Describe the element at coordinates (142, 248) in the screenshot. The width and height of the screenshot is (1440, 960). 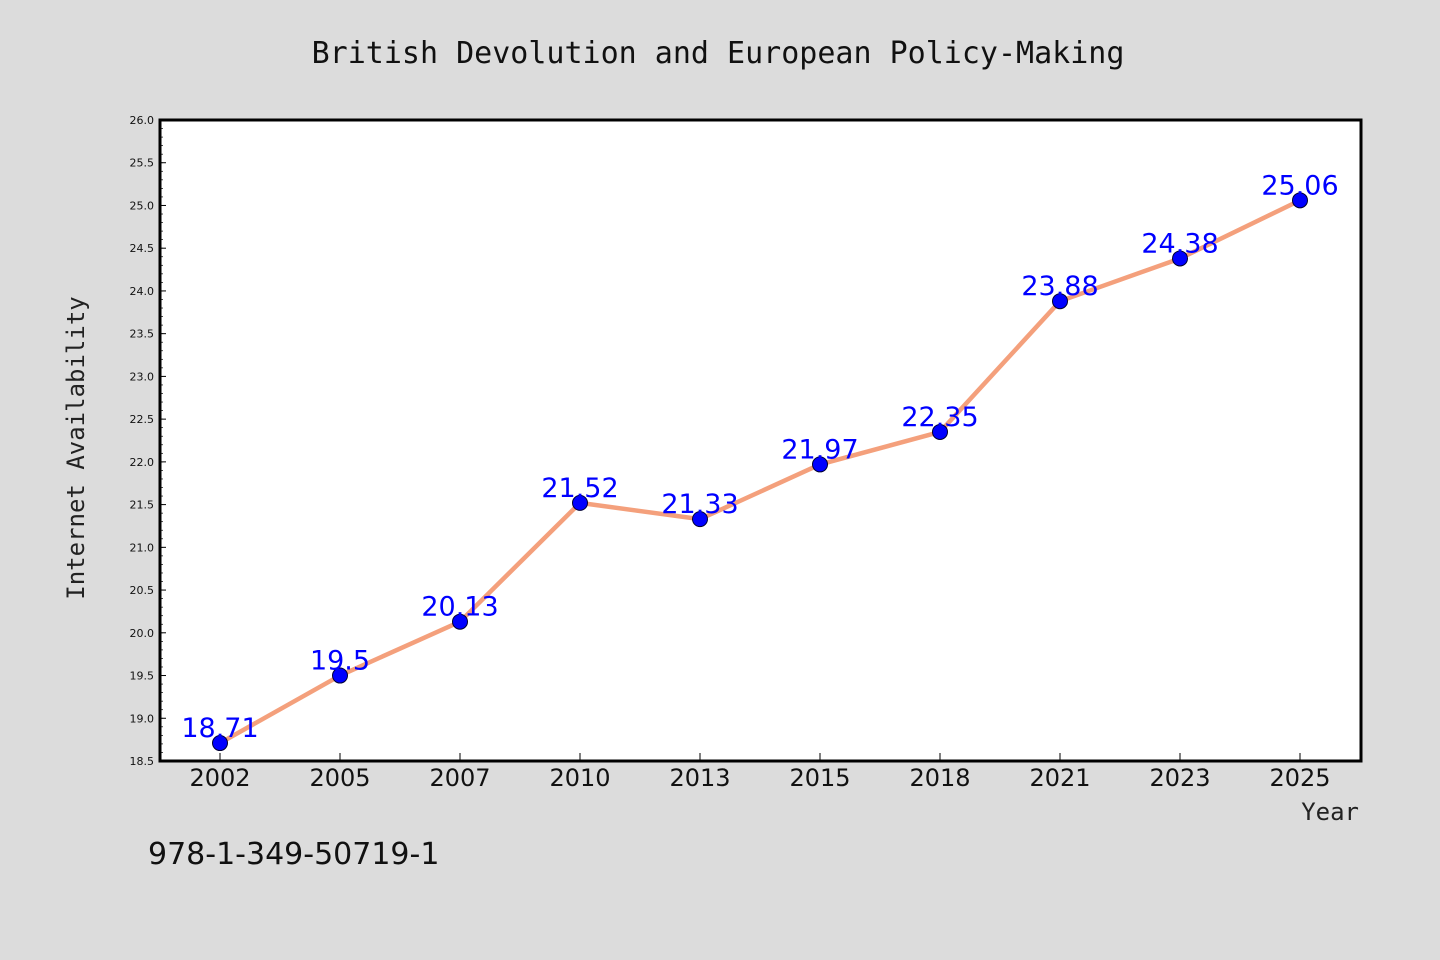
I see `y-tick-label: 24.5` at that location.